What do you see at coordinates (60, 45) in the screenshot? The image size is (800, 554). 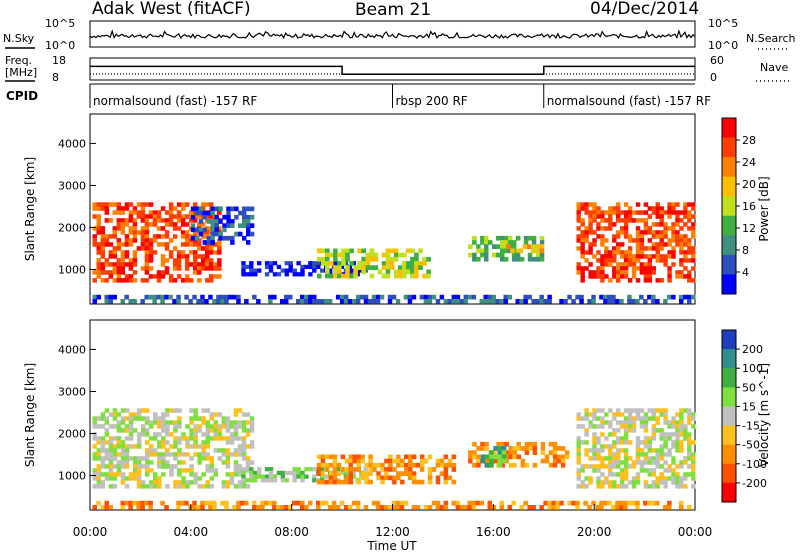 I see `noise-left-tick-bottom: 10^0` at bounding box center [60, 45].